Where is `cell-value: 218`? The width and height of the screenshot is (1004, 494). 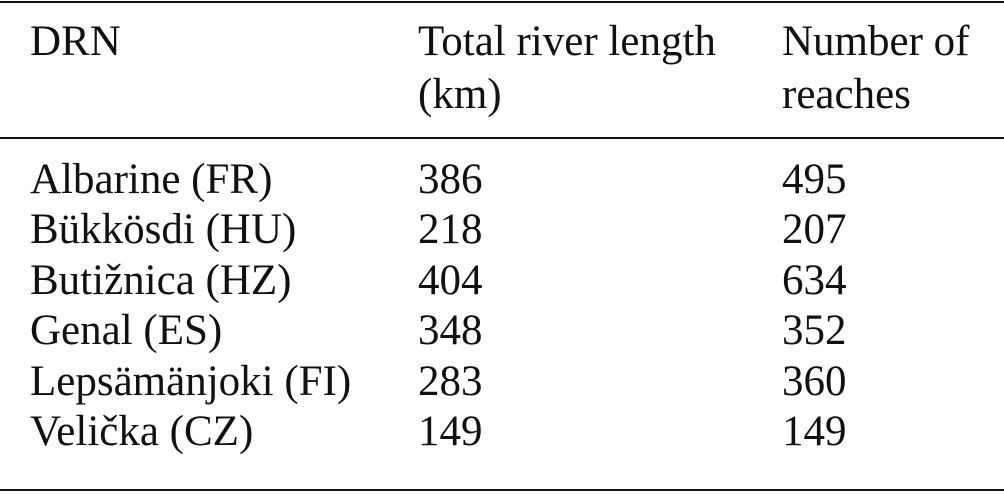
cell-value: 218 is located at coordinates (450, 230).